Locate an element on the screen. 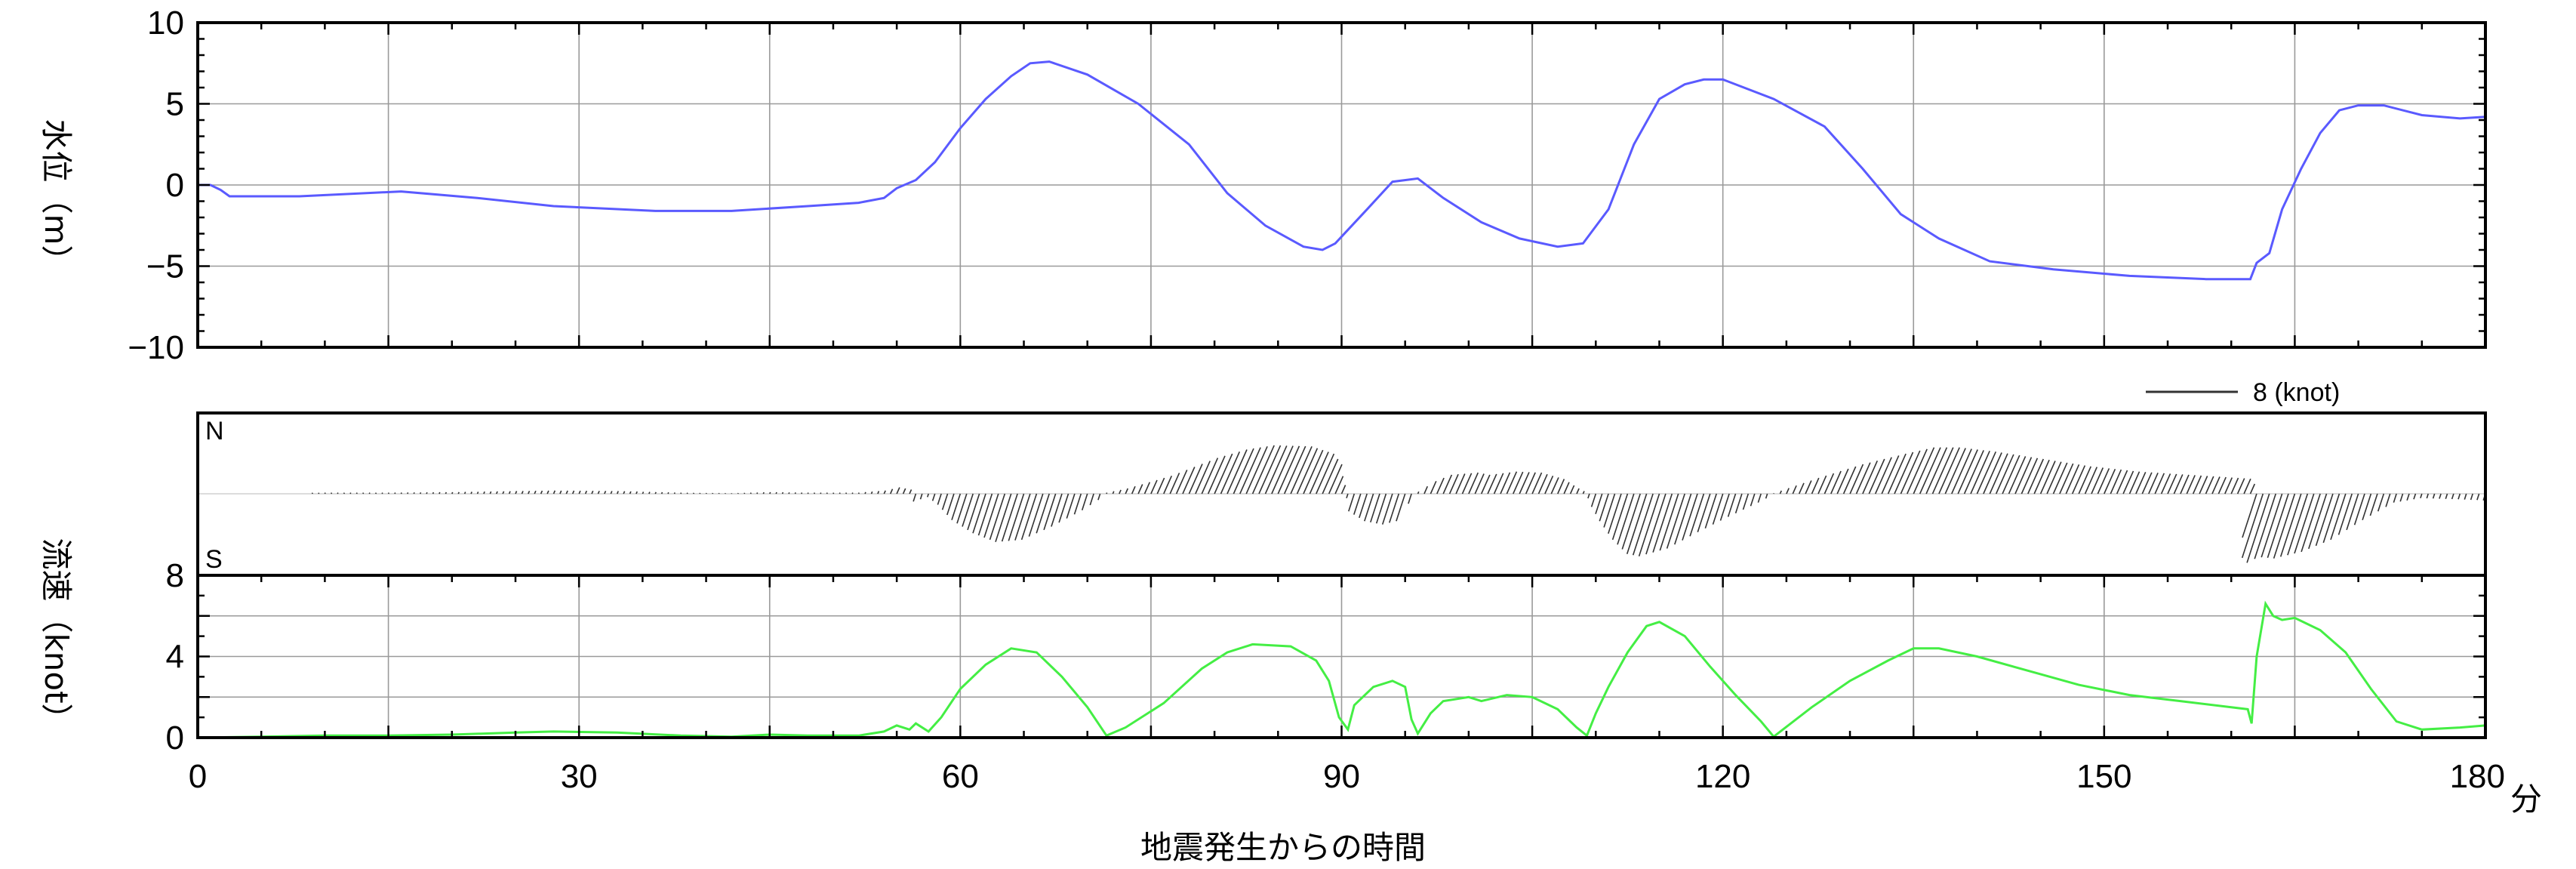  current-speed-series-line is located at coordinates (1341, 669).